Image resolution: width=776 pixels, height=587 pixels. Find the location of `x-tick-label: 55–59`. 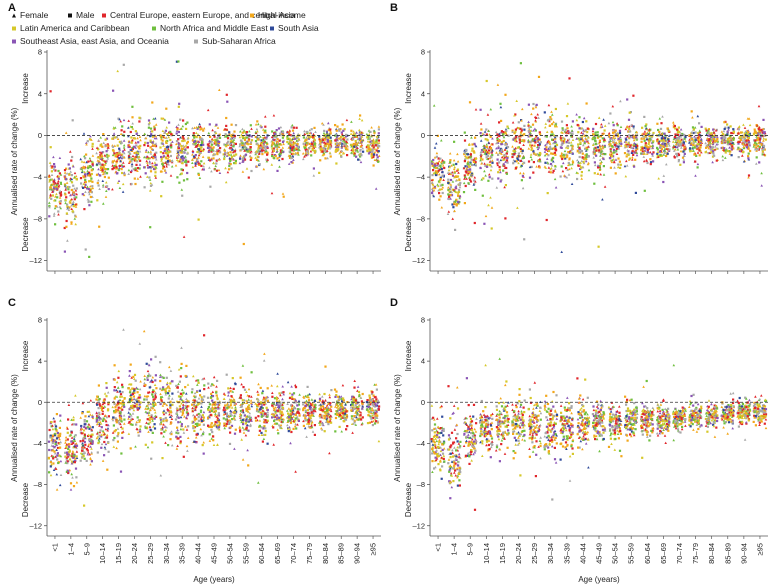

x-tick-label: 55–59 is located at coordinates (245, 553).